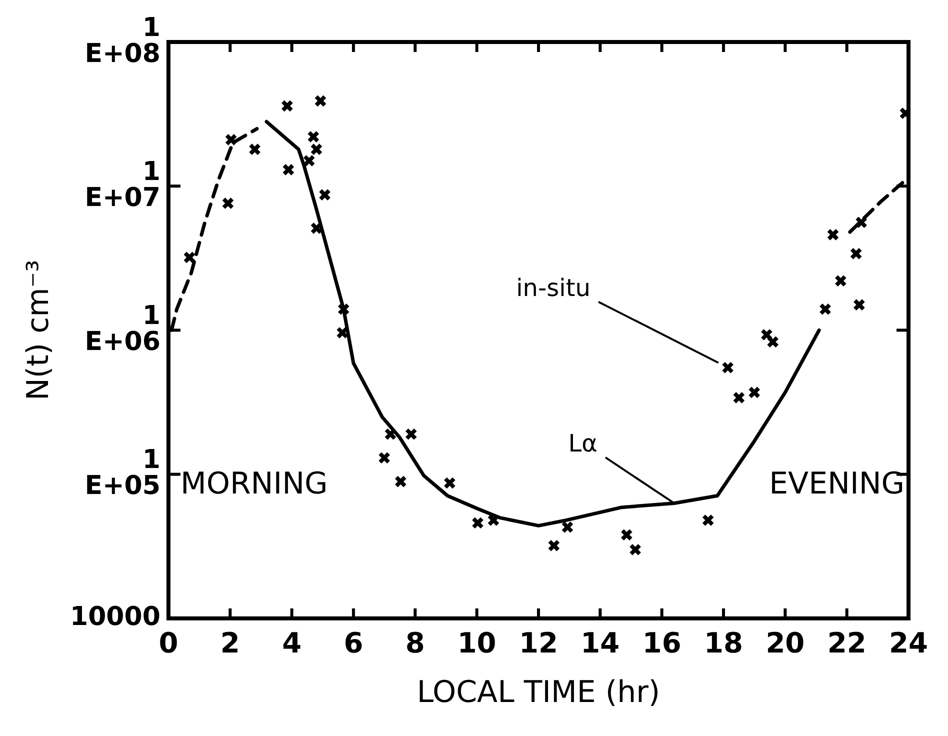  What do you see at coordinates (415, 643) in the screenshot?
I see `x-tick-label: 8` at bounding box center [415, 643].